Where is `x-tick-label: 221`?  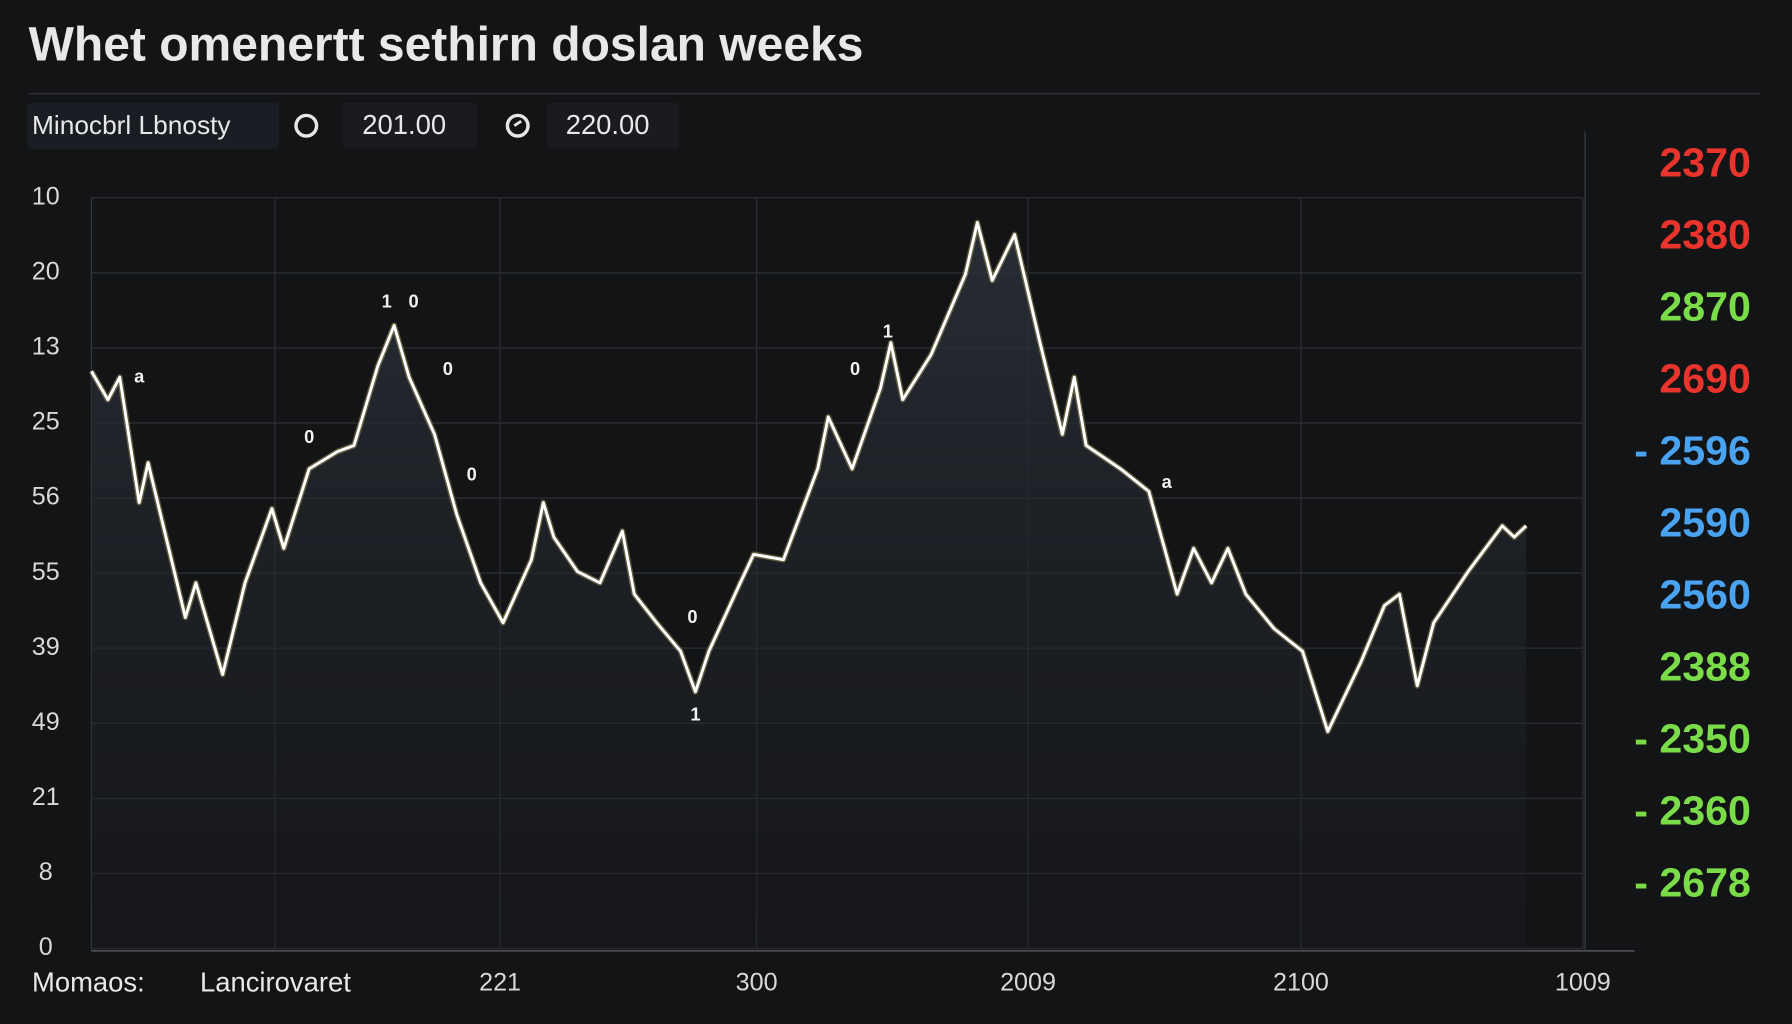 x-tick-label: 221 is located at coordinates (500, 983).